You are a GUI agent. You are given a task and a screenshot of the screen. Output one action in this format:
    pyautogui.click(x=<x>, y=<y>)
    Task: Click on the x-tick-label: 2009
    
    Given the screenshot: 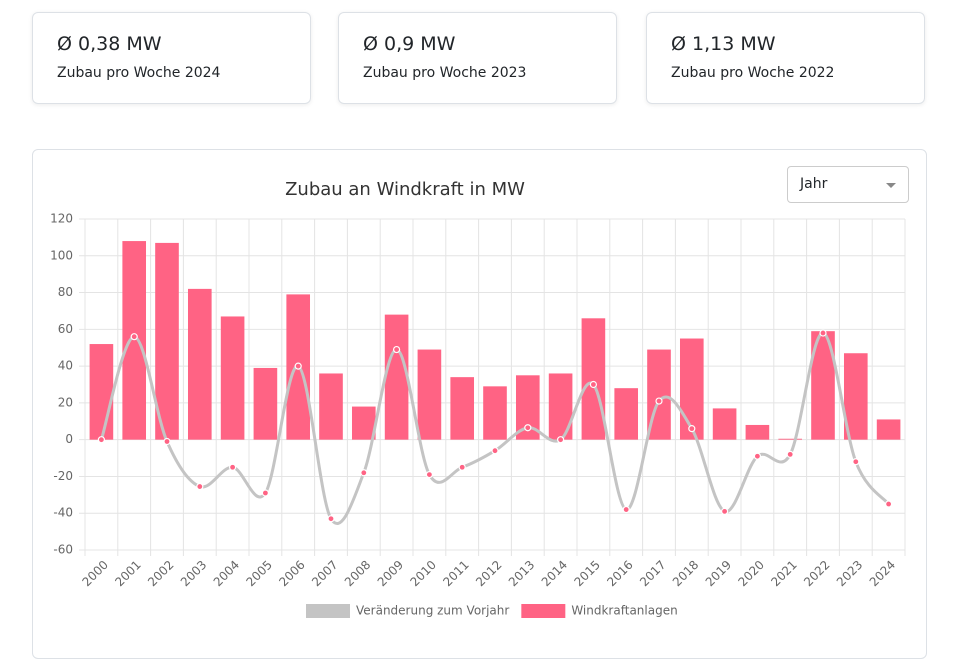 What is the action you would take?
    pyautogui.click(x=390, y=573)
    